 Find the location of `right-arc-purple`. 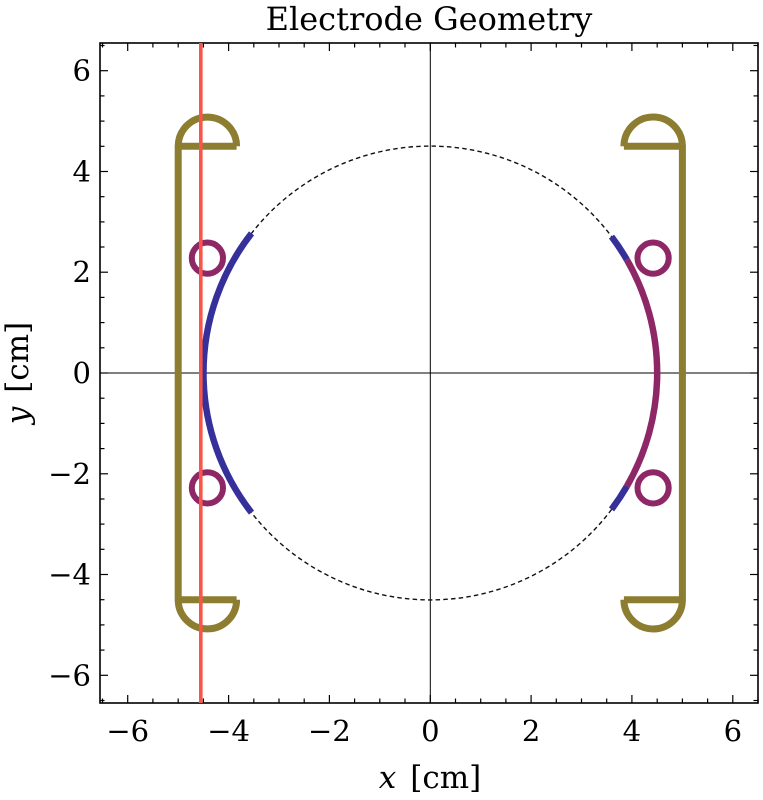

right-arc-purple is located at coordinates (642, 373).